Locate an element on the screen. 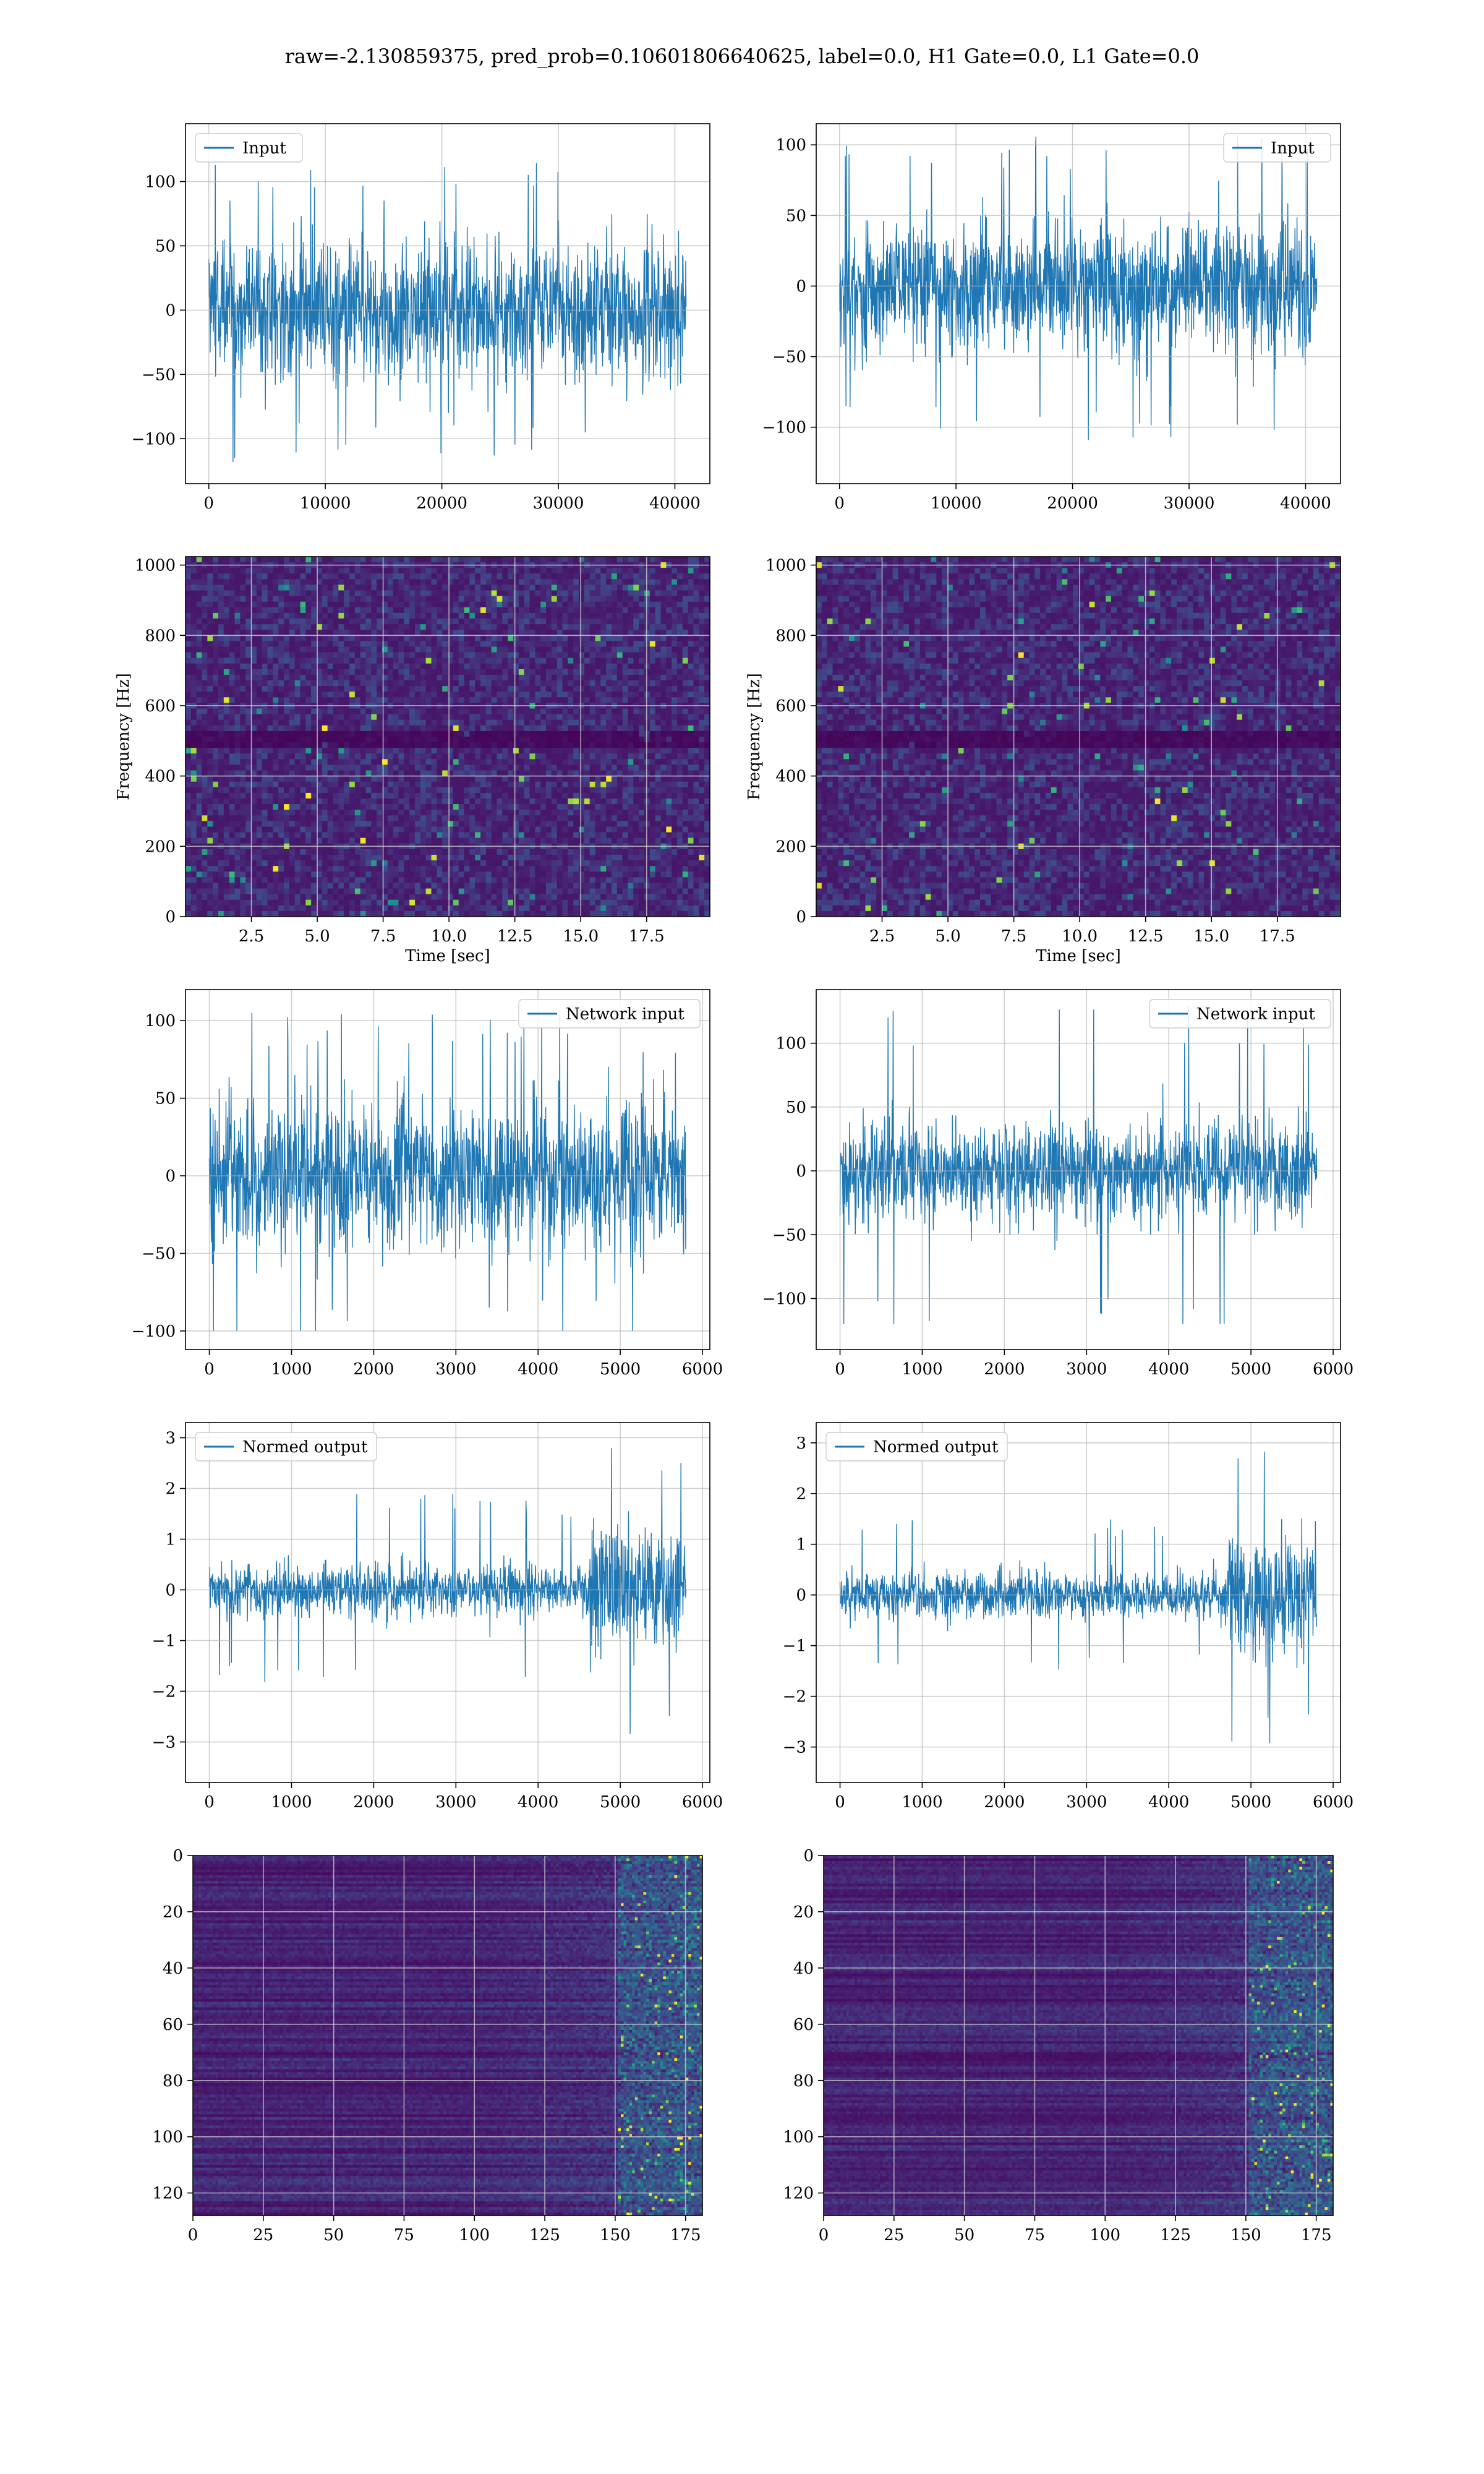  x-tick-label: 17.5 is located at coordinates (1277, 936).